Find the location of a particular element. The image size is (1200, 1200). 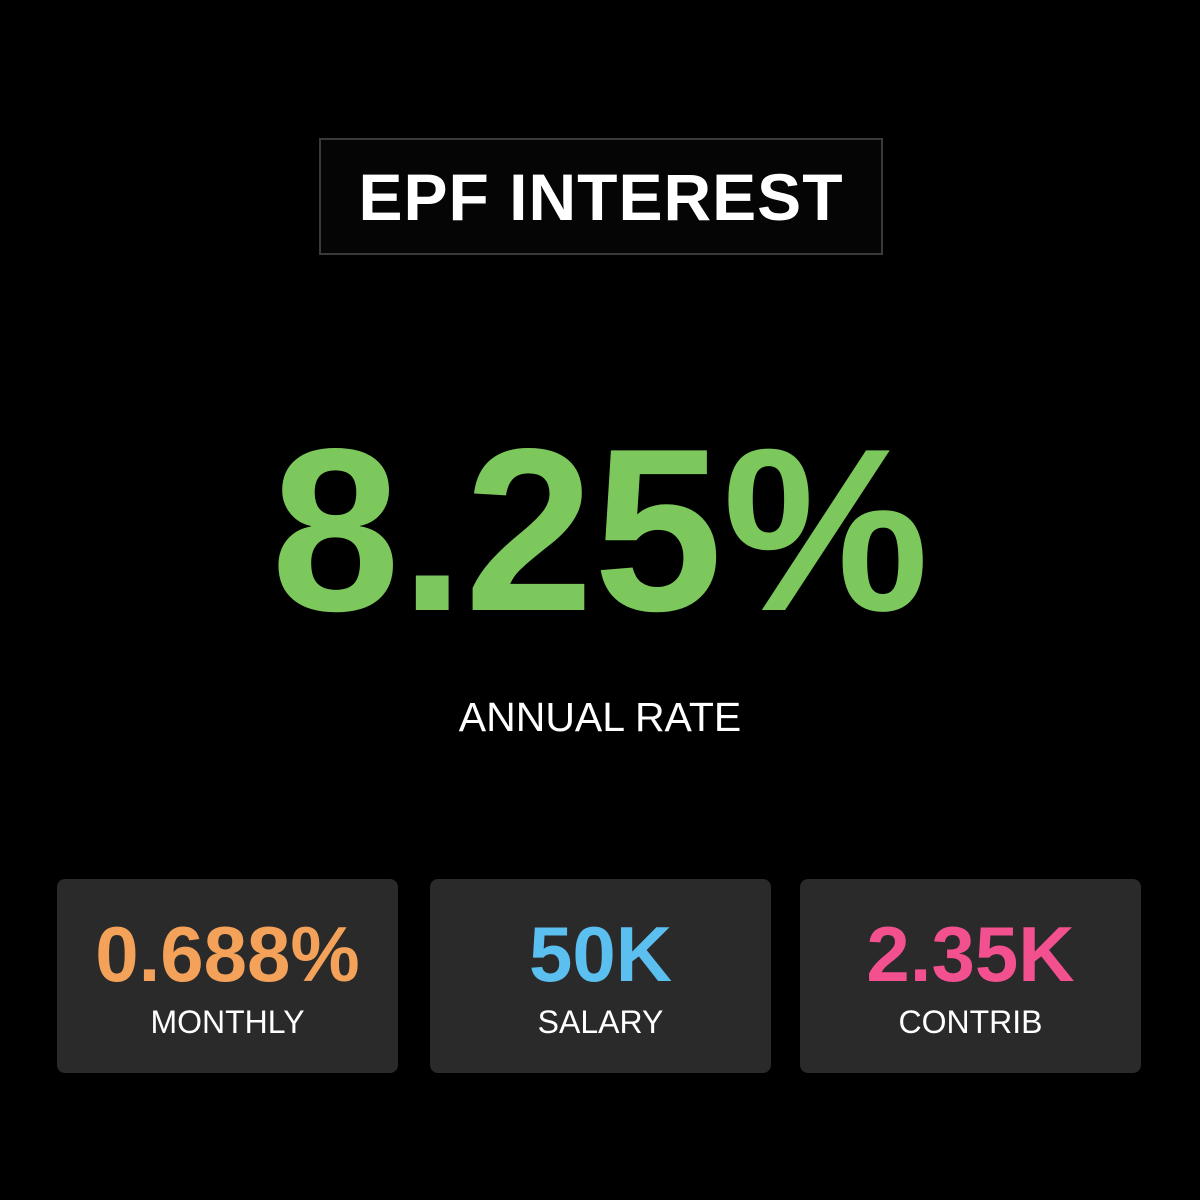

title-box: EPF INTEREST is located at coordinates (601, 196).